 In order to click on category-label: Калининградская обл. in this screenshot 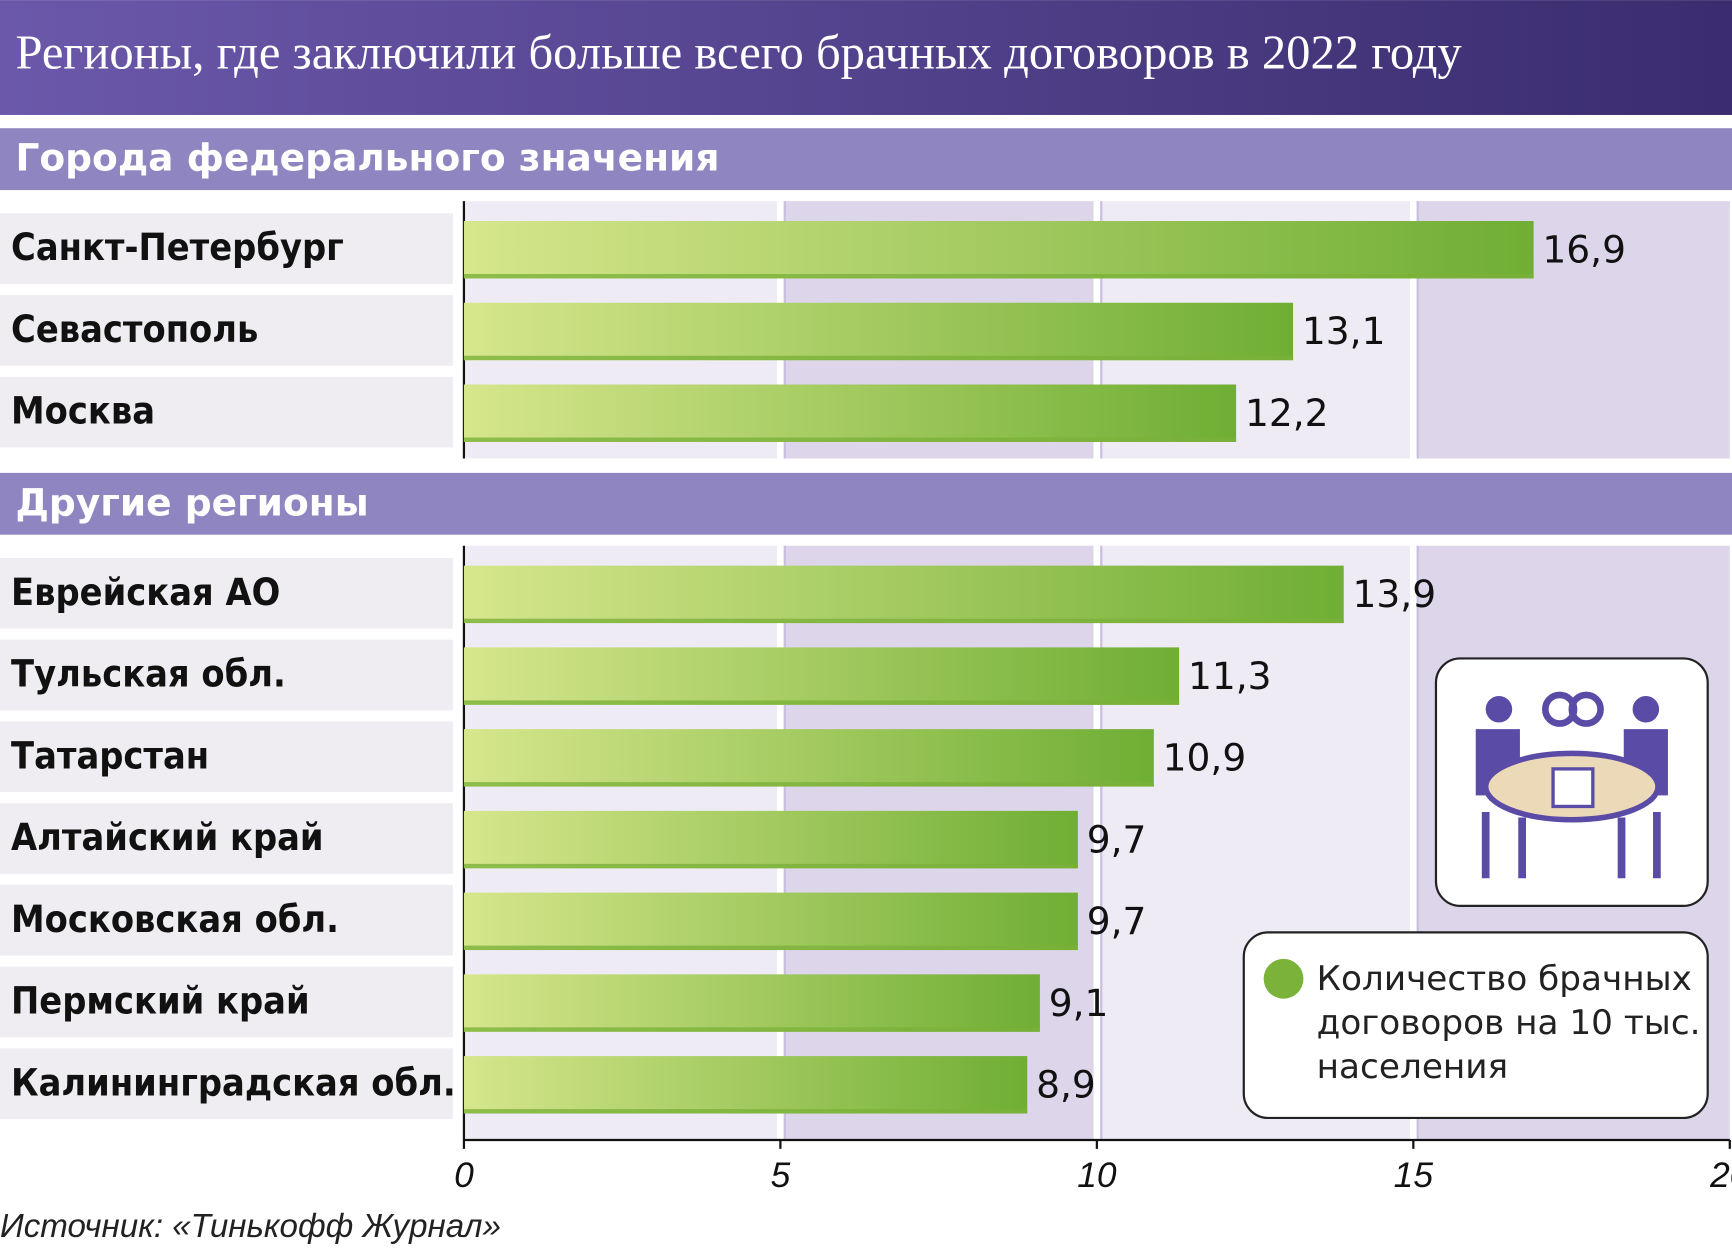, I will do `click(233, 1082)`.